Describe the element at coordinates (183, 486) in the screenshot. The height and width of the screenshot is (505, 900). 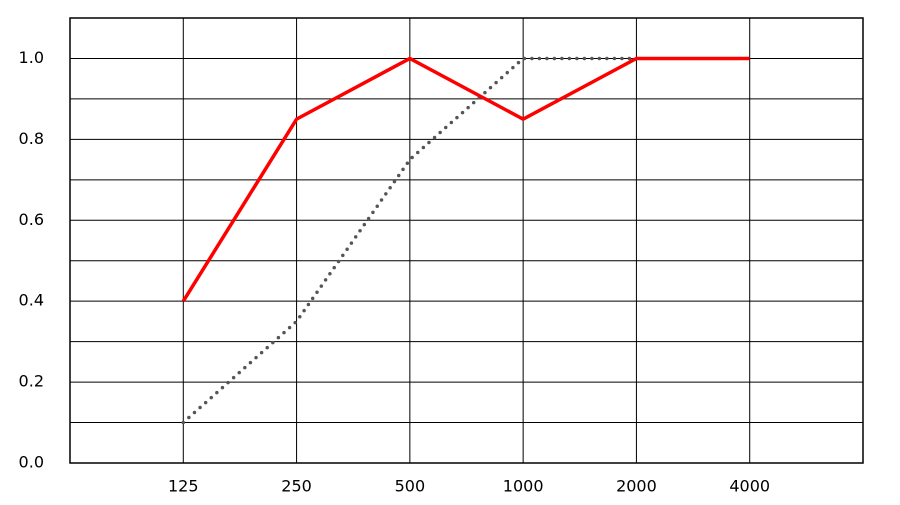
I see `x-tick-label: 125` at that location.